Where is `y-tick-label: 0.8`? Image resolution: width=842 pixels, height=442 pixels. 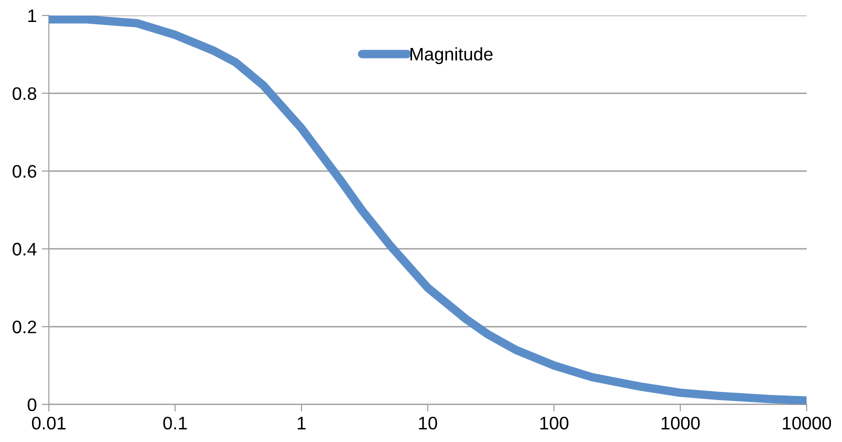
y-tick-label: 0.8 is located at coordinates (24, 93).